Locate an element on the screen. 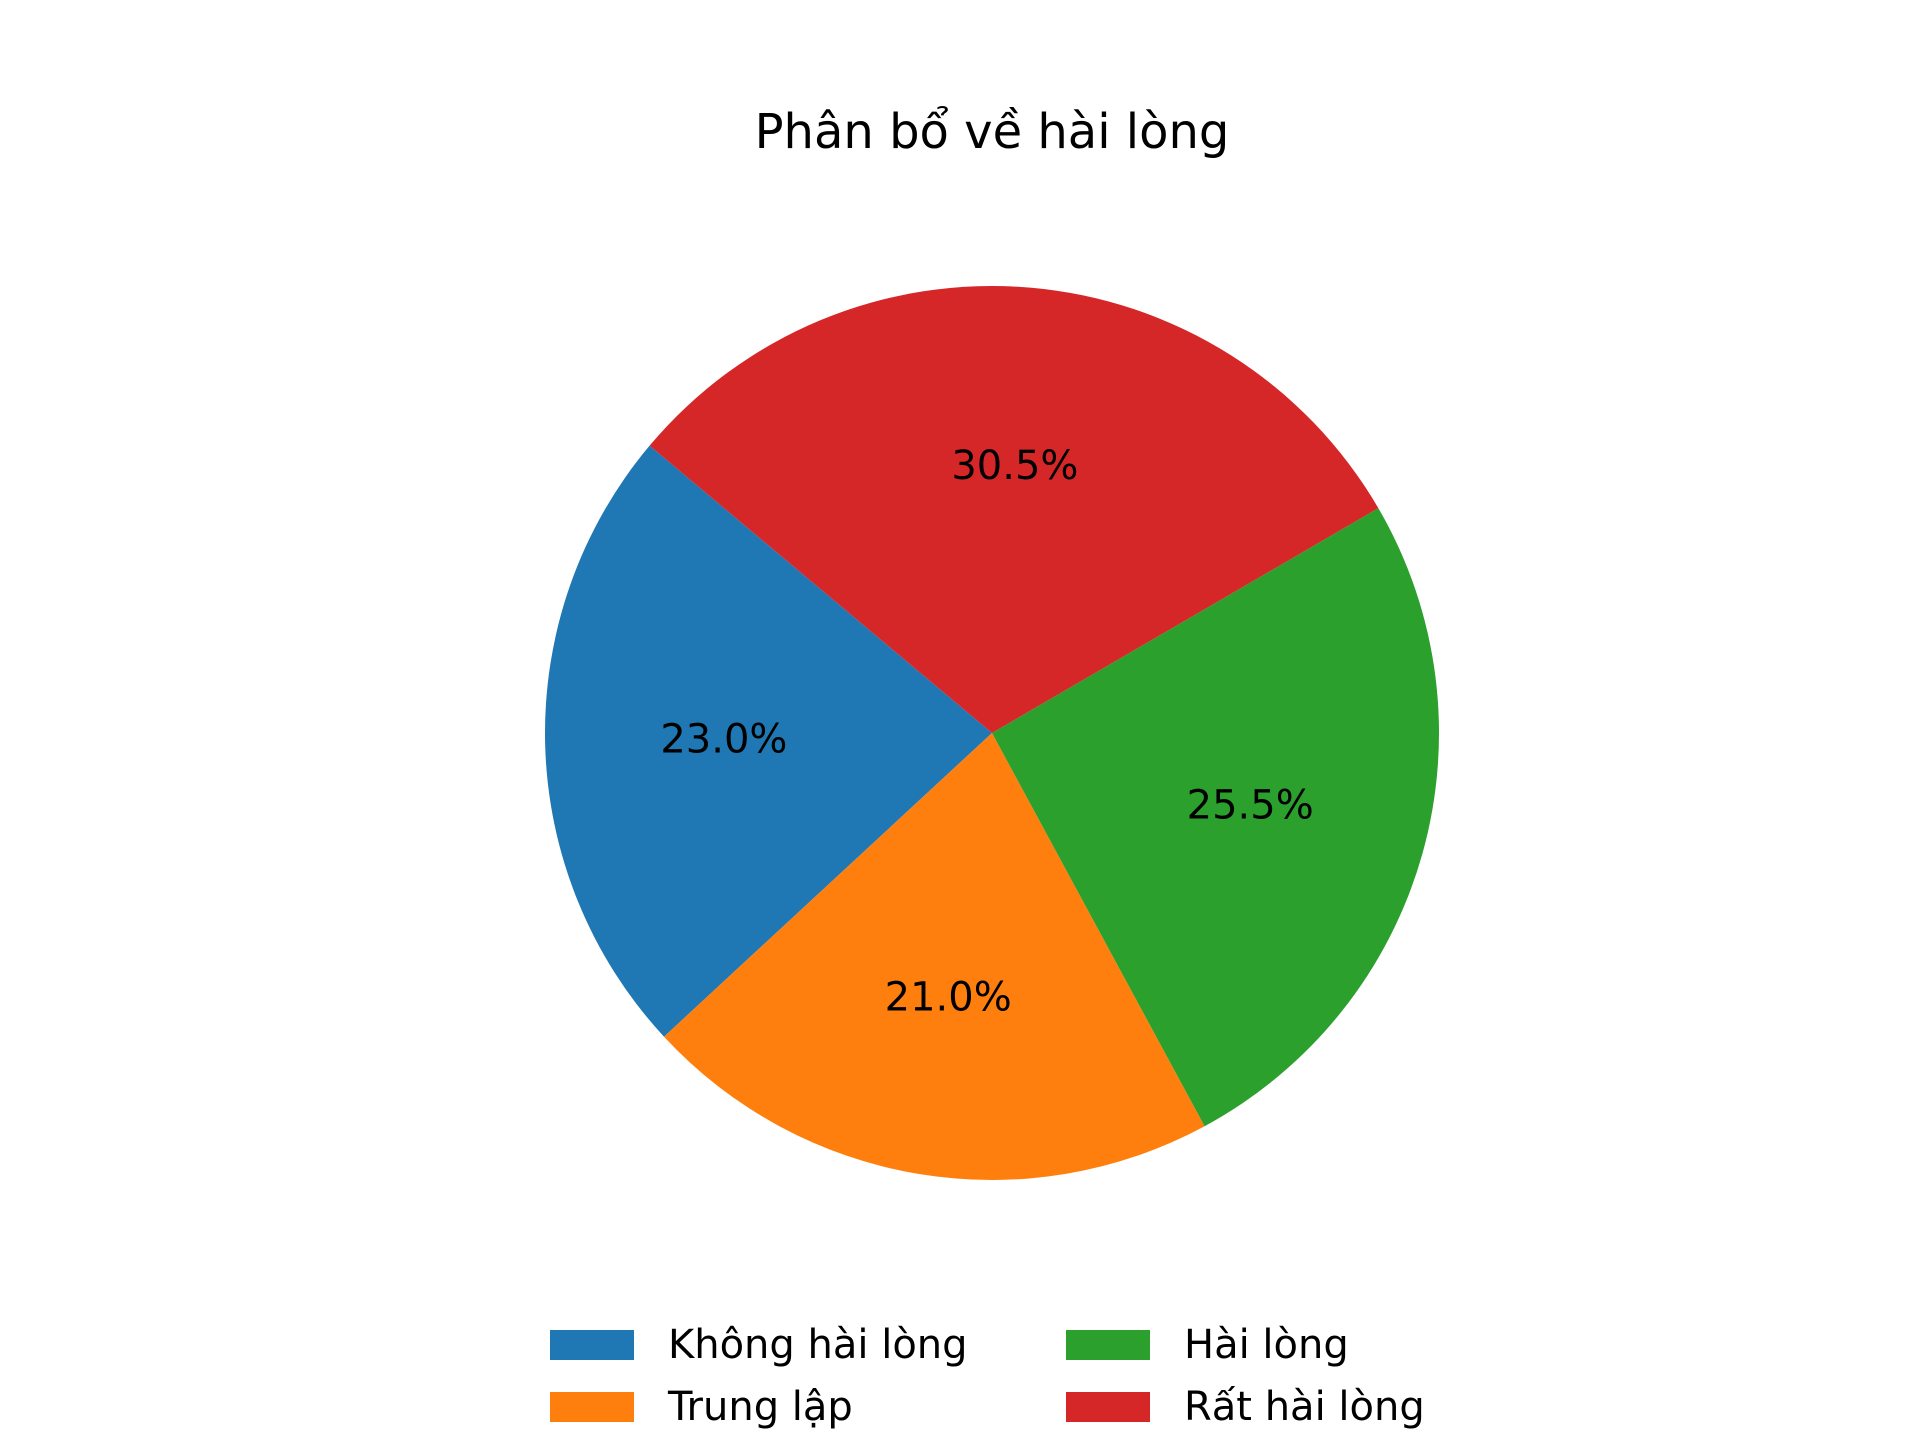  legend-item-2: Hài lòng is located at coordinates (1207, 1345).